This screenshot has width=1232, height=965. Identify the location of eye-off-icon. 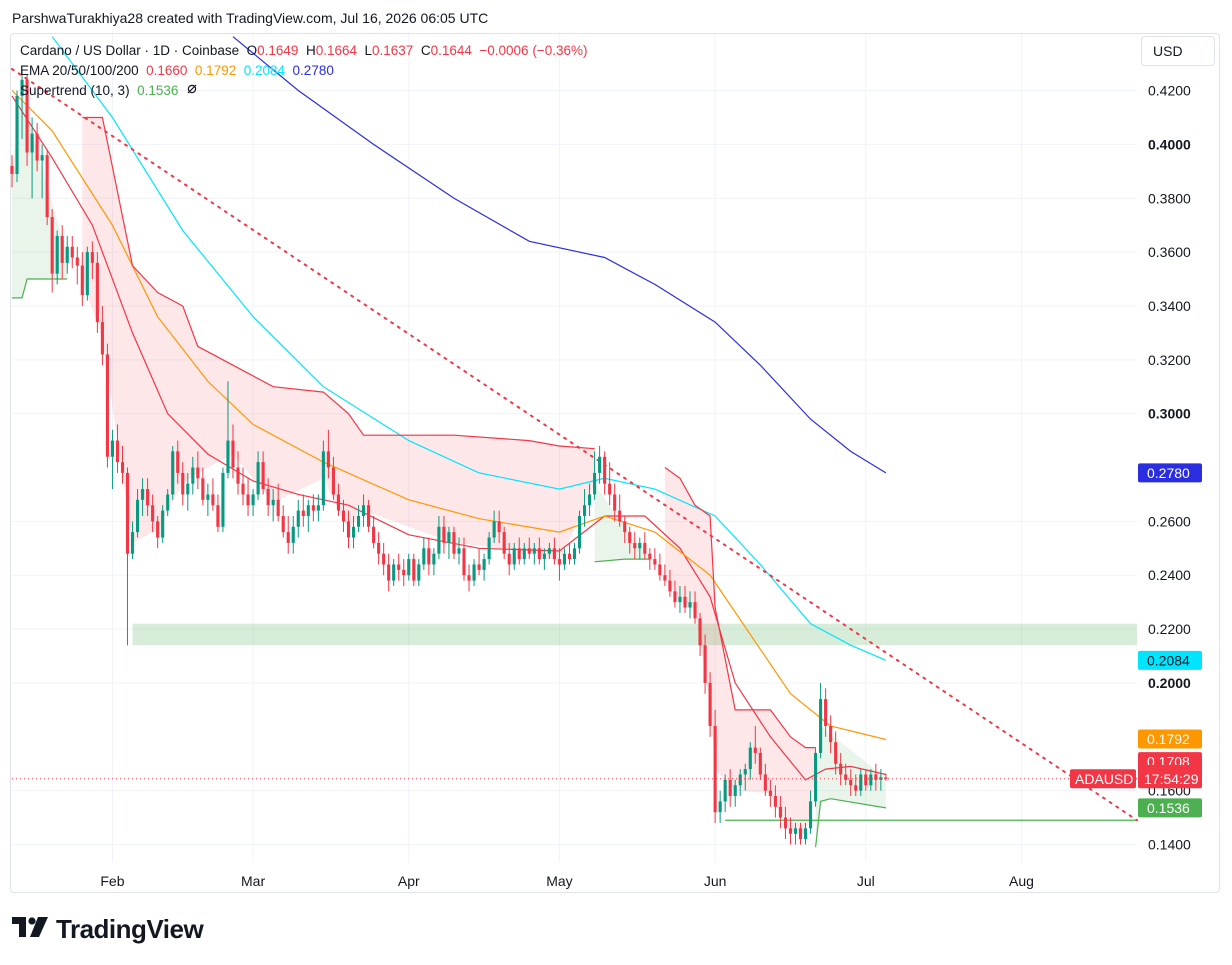
(192, 91).